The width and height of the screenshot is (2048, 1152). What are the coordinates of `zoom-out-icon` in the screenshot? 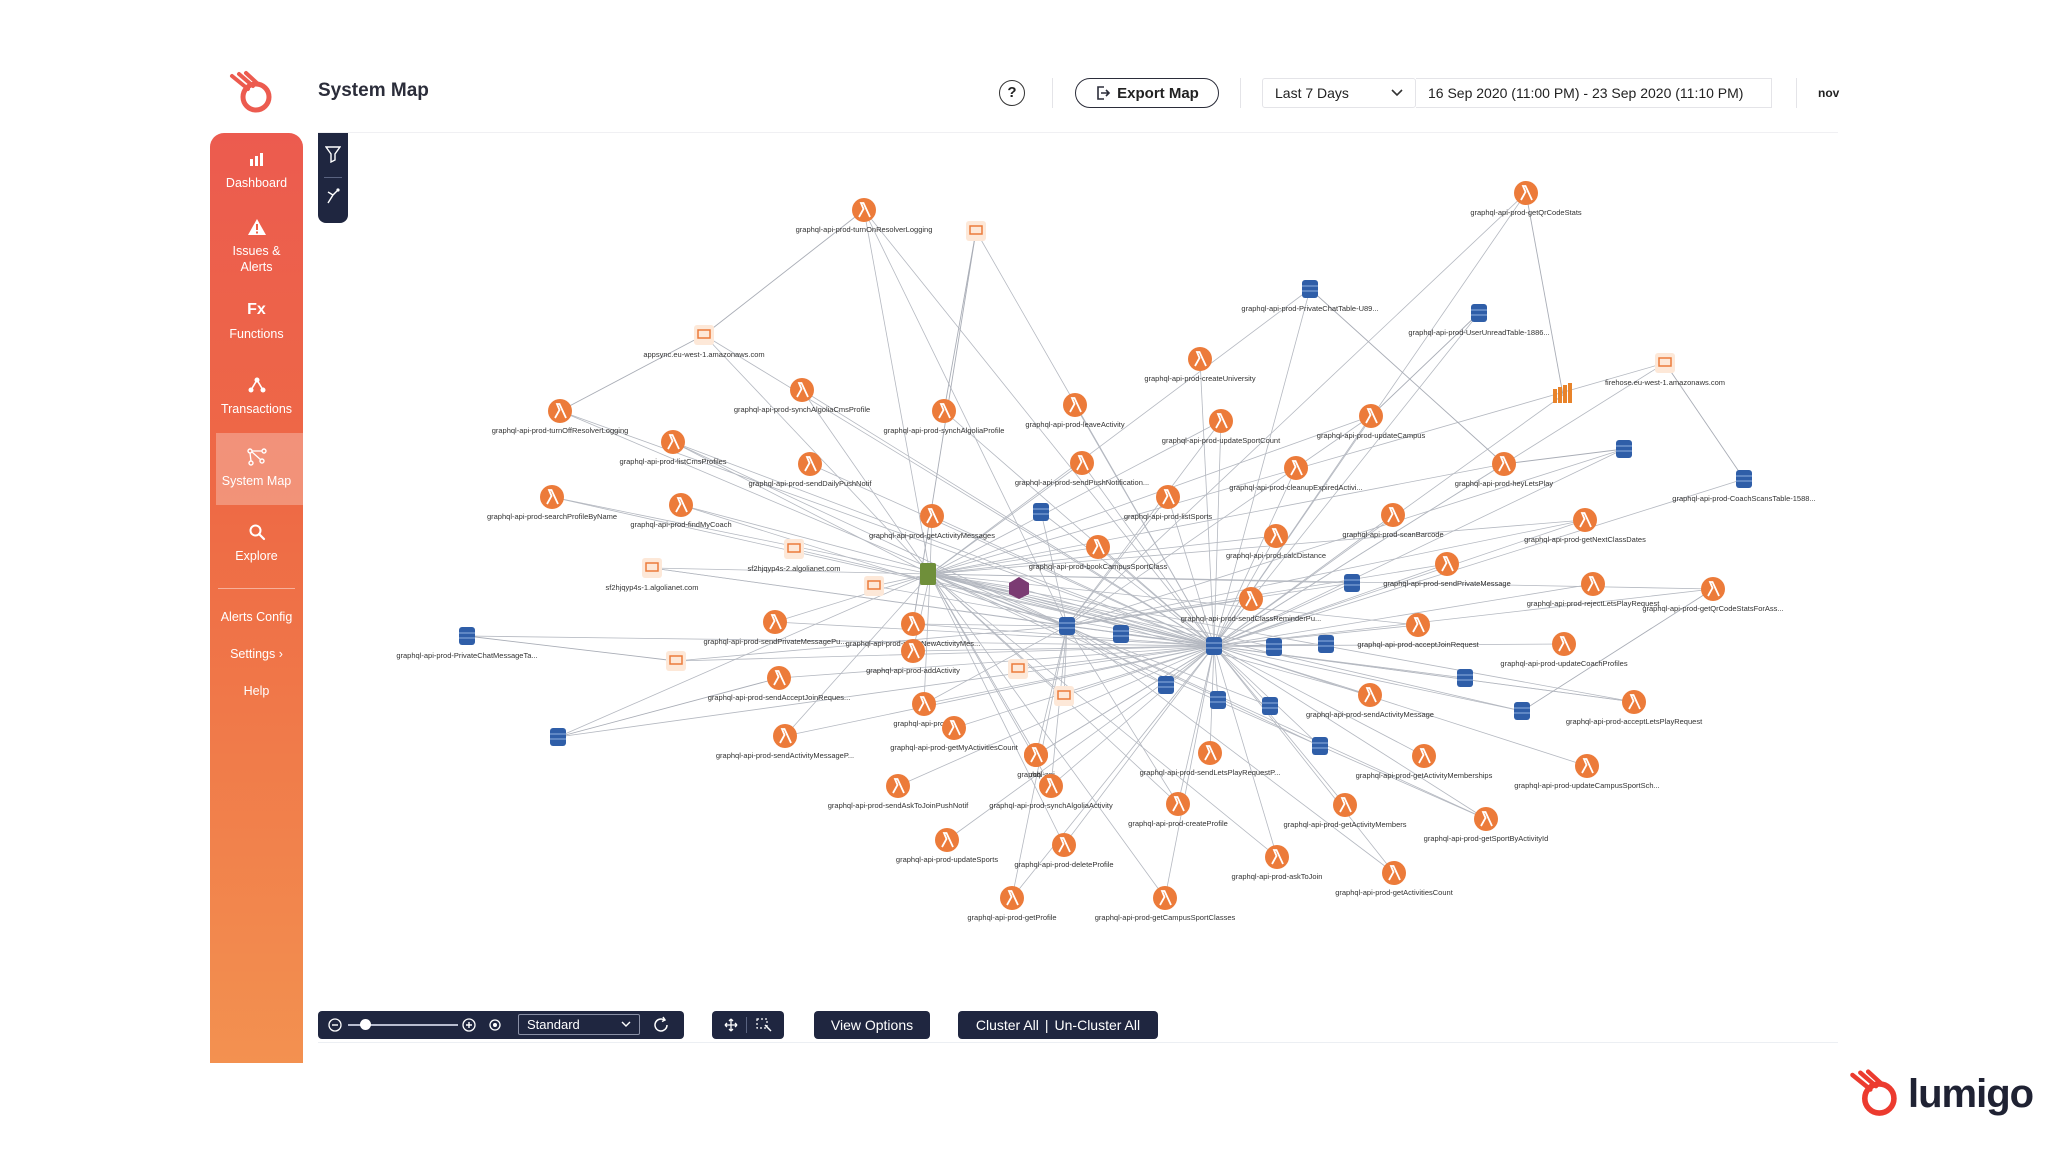 It's located at (335, 1025).